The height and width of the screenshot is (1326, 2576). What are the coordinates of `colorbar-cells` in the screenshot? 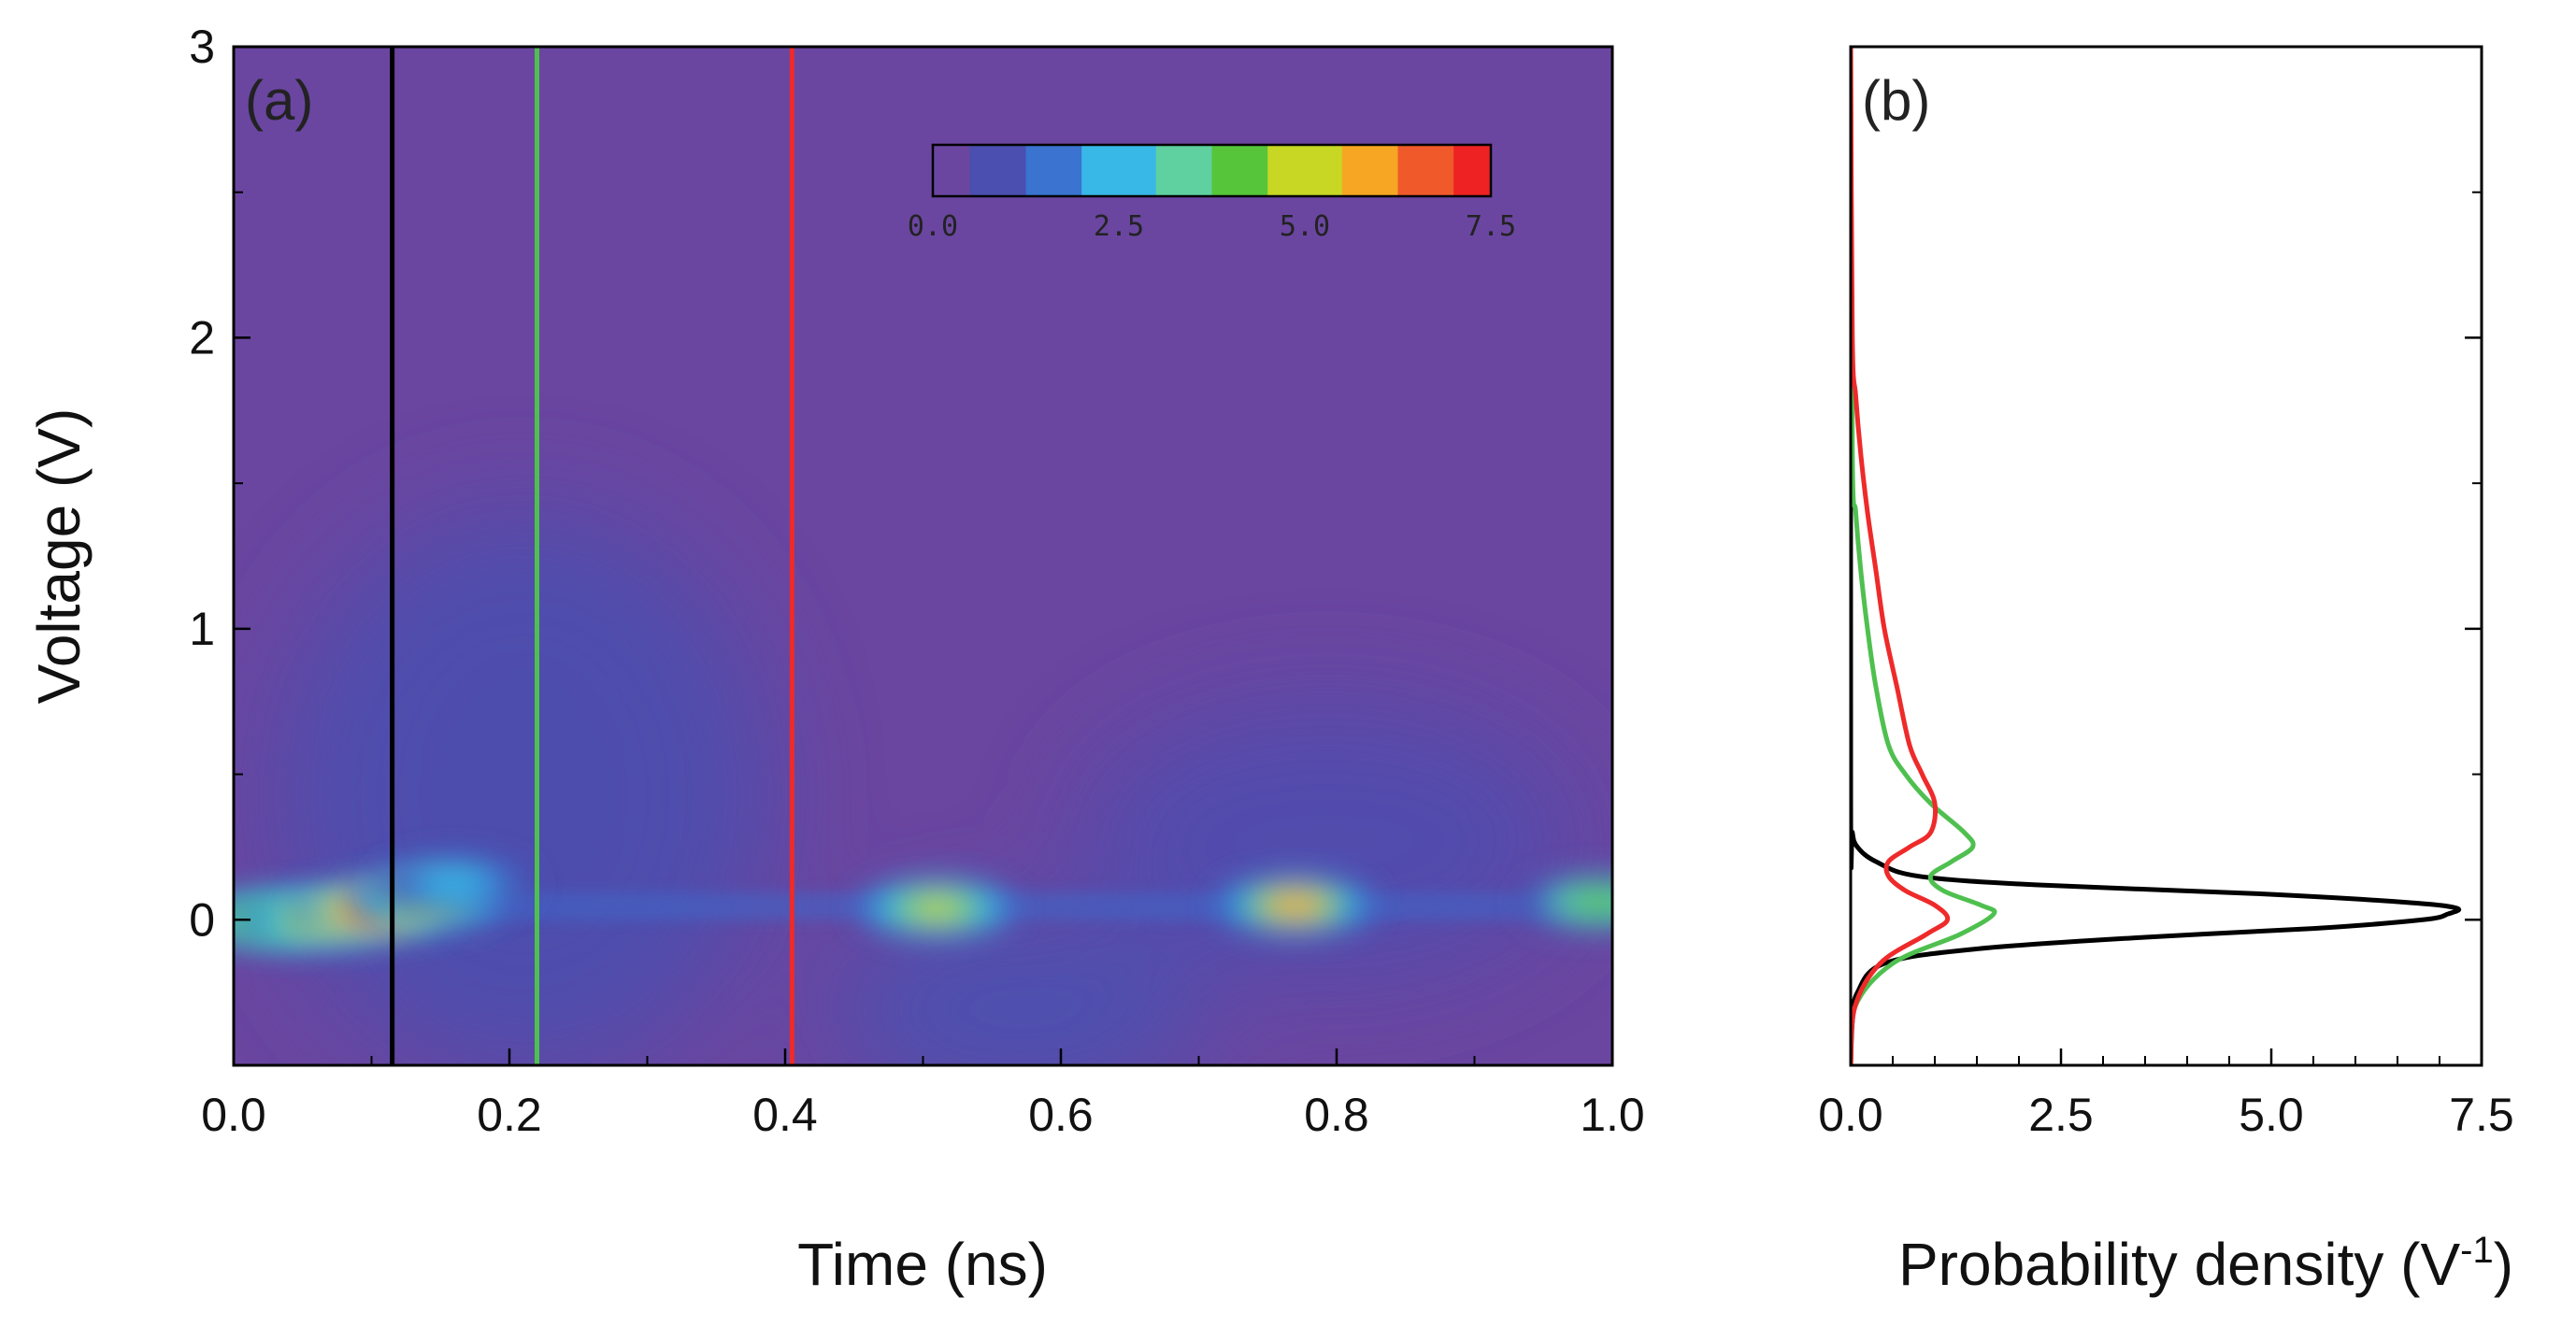 It's located at (1212, 170).